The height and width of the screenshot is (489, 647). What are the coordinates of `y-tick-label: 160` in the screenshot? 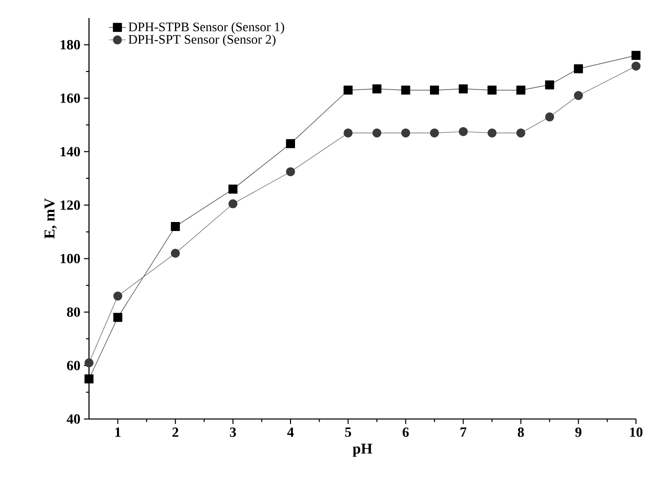 It's located at (70, 98).